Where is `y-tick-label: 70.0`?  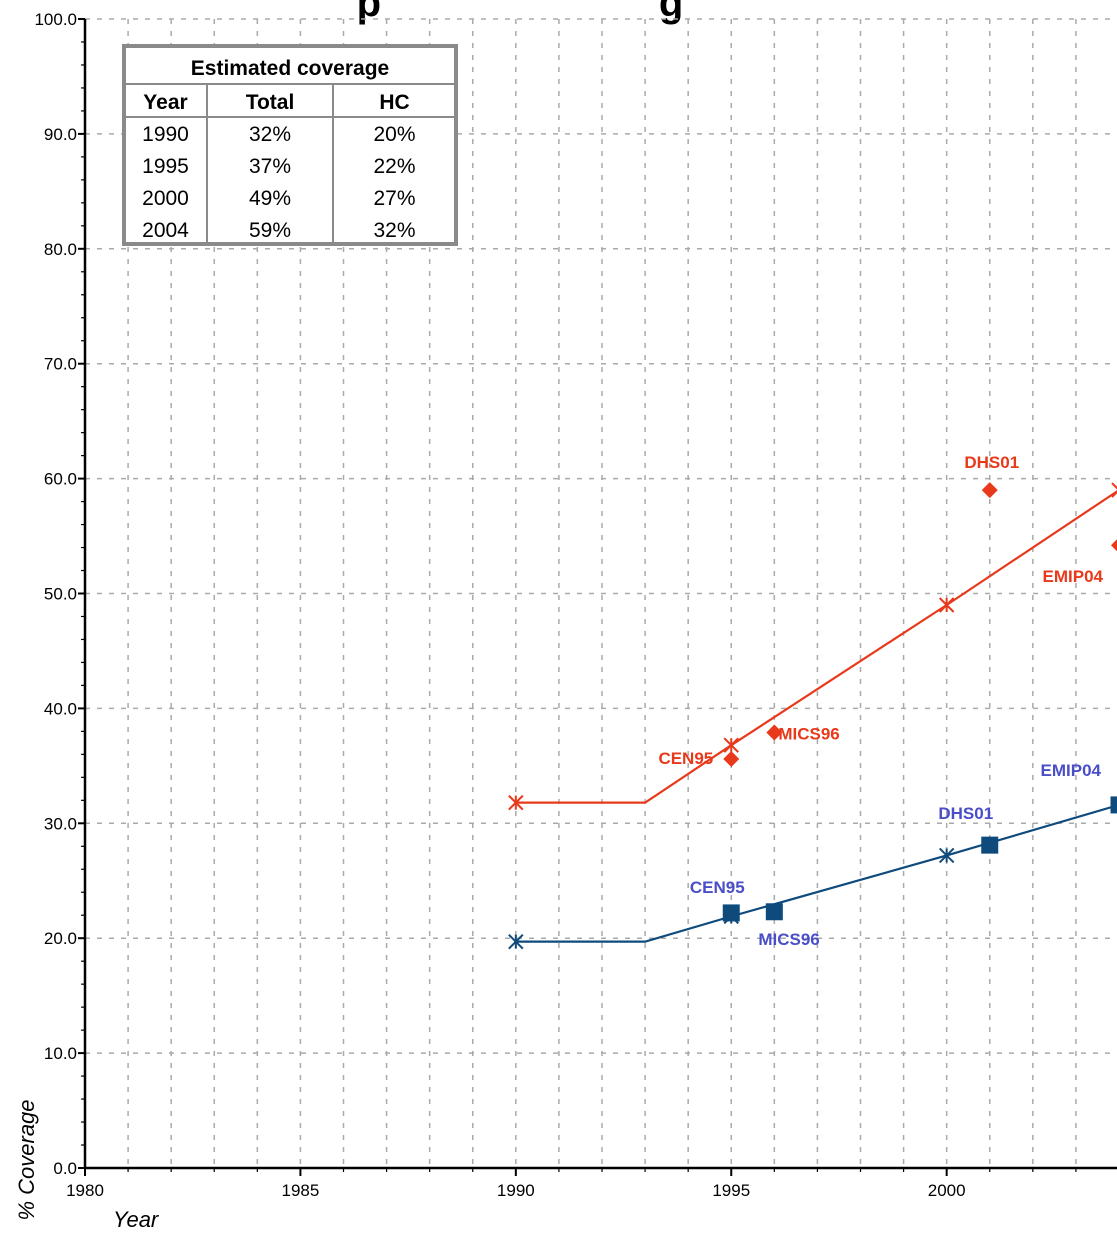 y-tick-label: 70.0 is located at coordinates (60, 364).